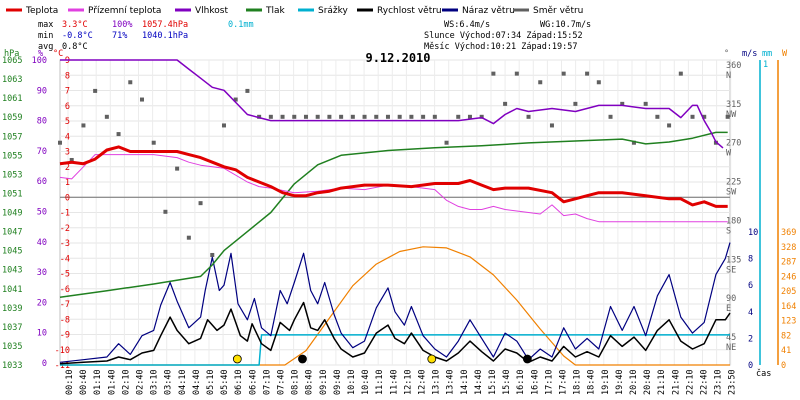 The height and width of the screenshot is (400, 800). What do you see at coordinates (12, 61) in the screenshot?
I see `pressure-tick-0: 1065` at bounding box center [12, 61].